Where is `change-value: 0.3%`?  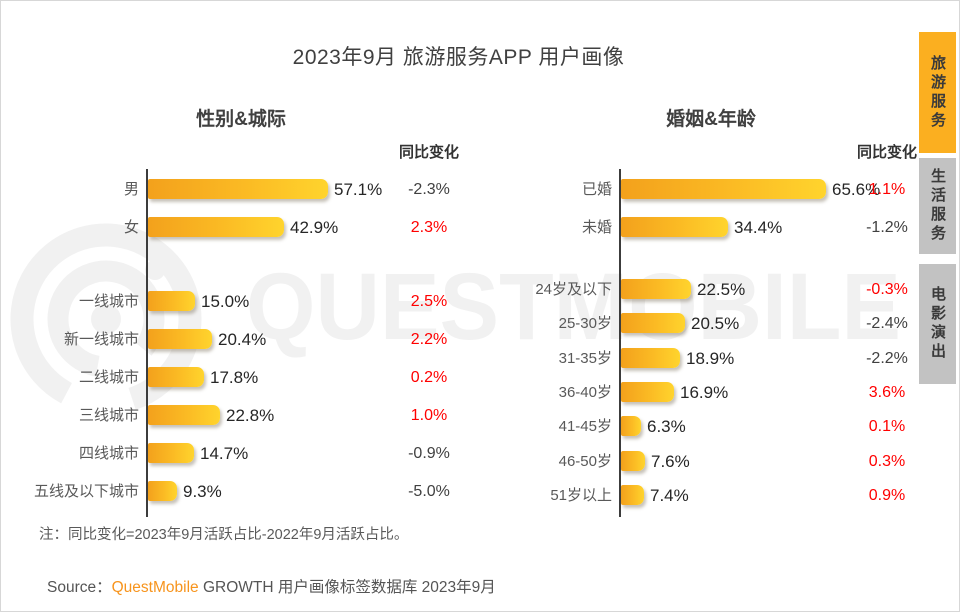
change-value: 0.3% is located at coordinates (887, 461).